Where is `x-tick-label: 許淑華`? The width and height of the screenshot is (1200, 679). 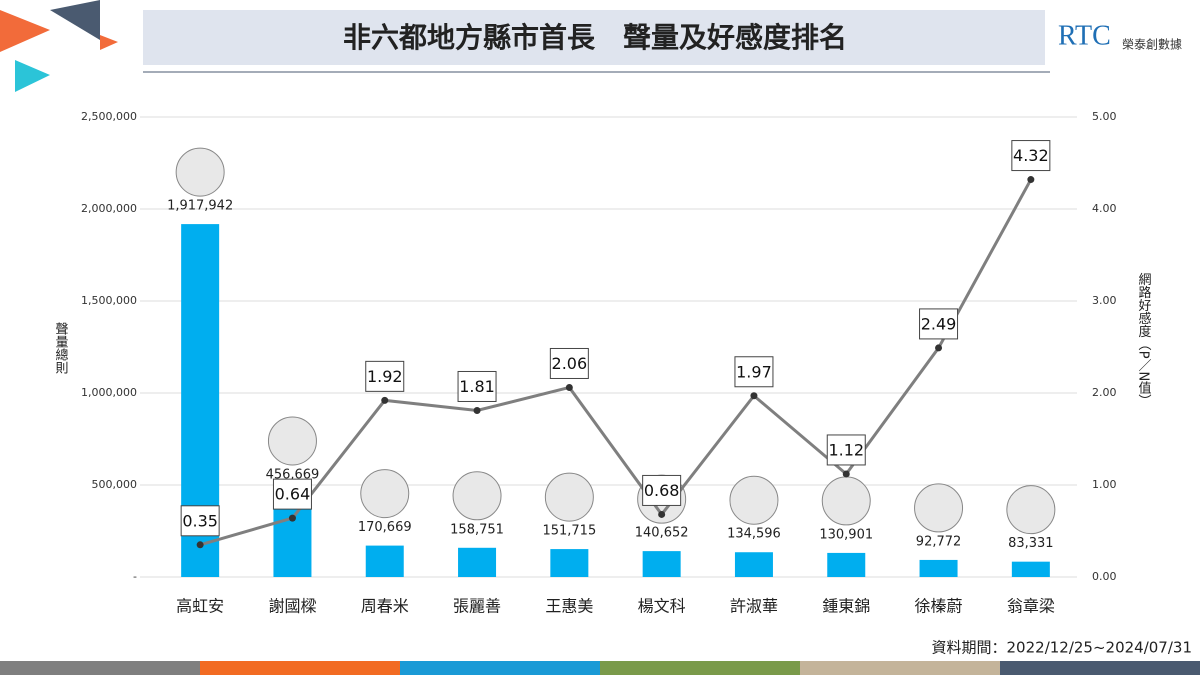 x-tick-label: 許淑華 is located at coordinates (754, 606).